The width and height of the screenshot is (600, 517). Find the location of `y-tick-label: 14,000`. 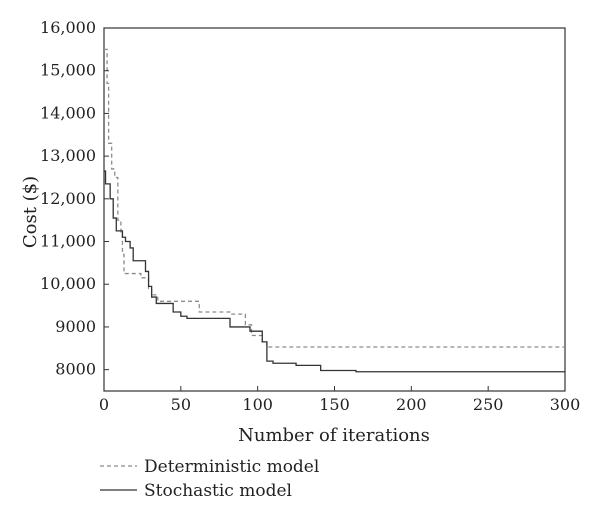

y-tick-label: 14,000 is located at coordinates (68, 112).